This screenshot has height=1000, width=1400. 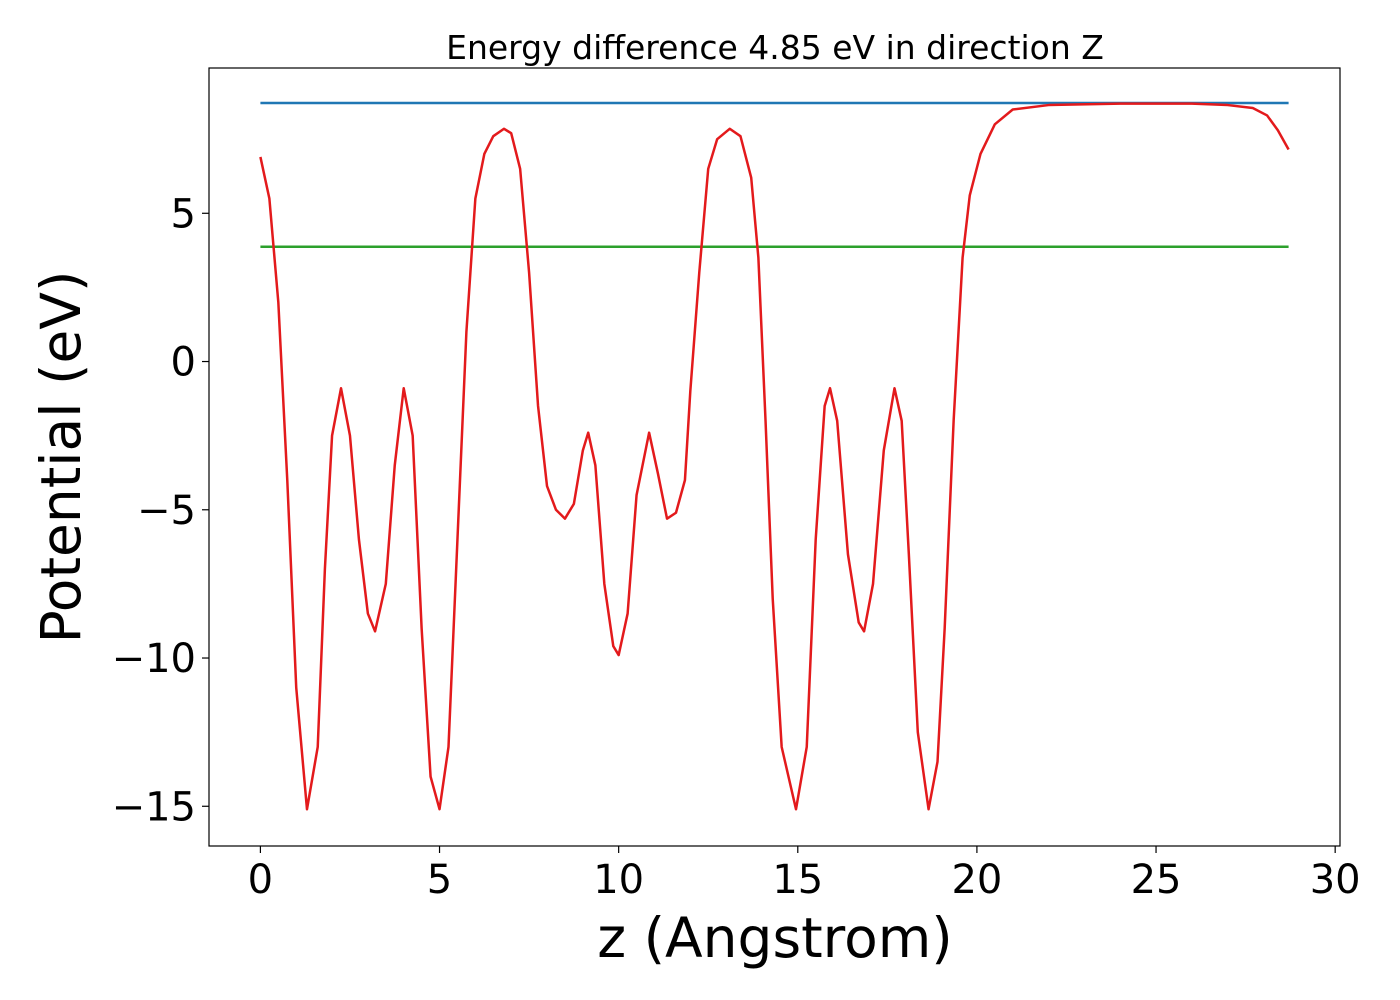 I want to click on y-tick-label: 5, so click(x=183, y=214).